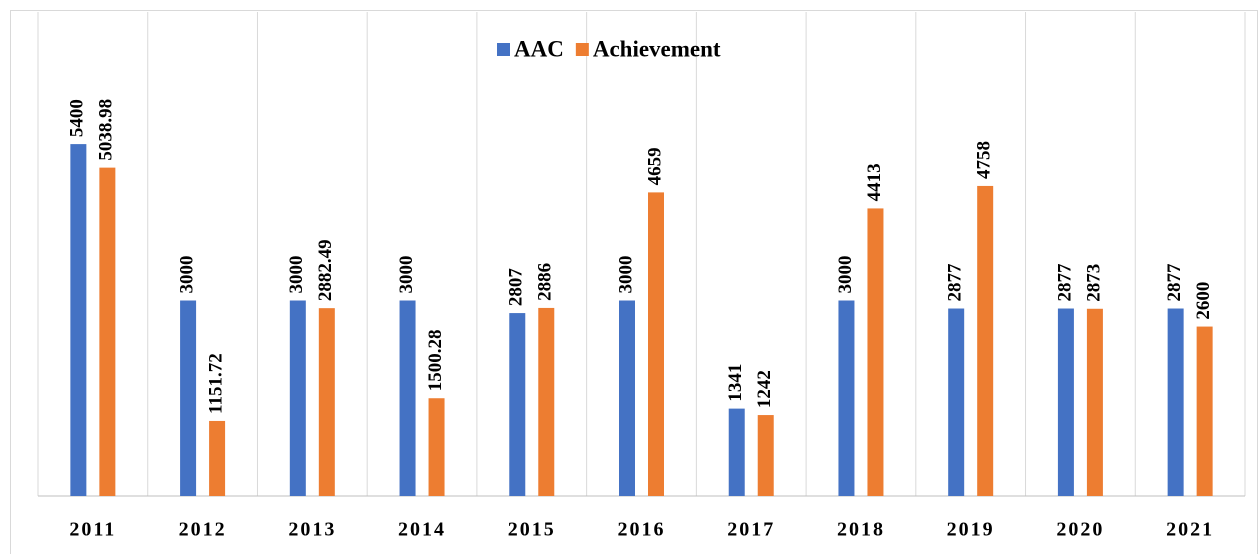  What do you see at coordinates (312, 530) in the screenshot?
I see `x-tick-label: 2013` at bounding box center [312, 530].